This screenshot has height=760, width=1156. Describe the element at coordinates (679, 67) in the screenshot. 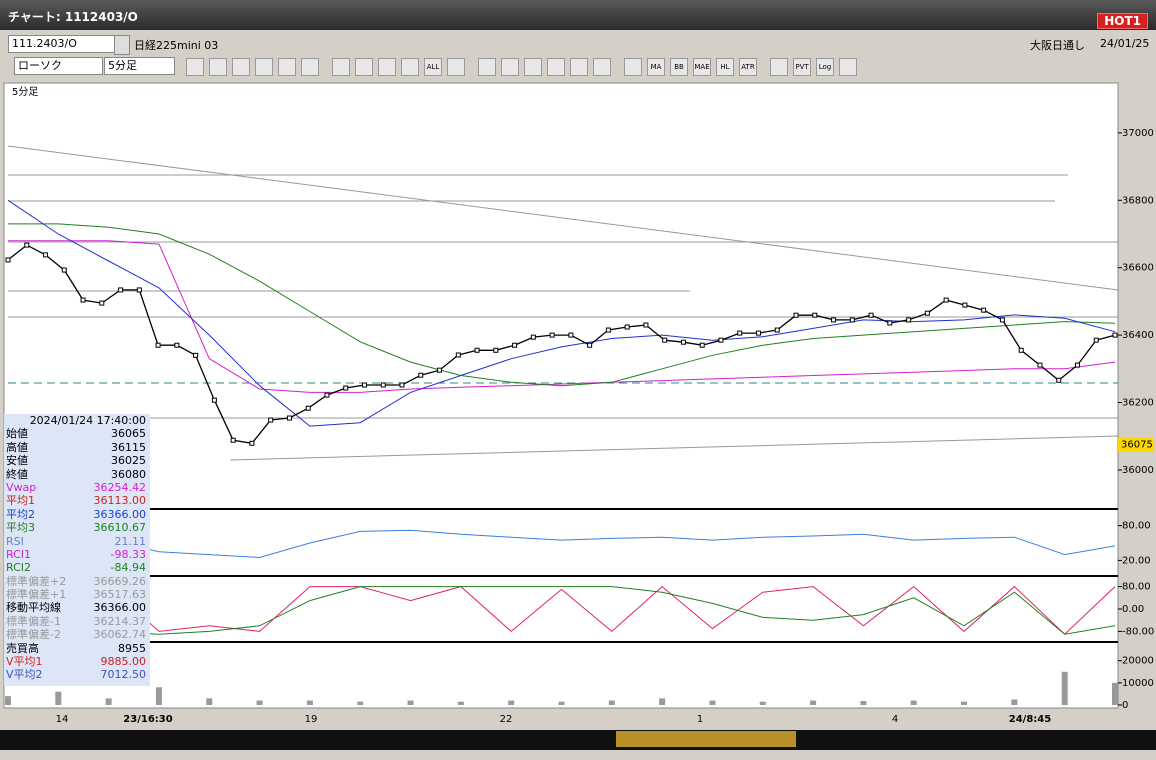

I see `tool-button: BB` at that location.